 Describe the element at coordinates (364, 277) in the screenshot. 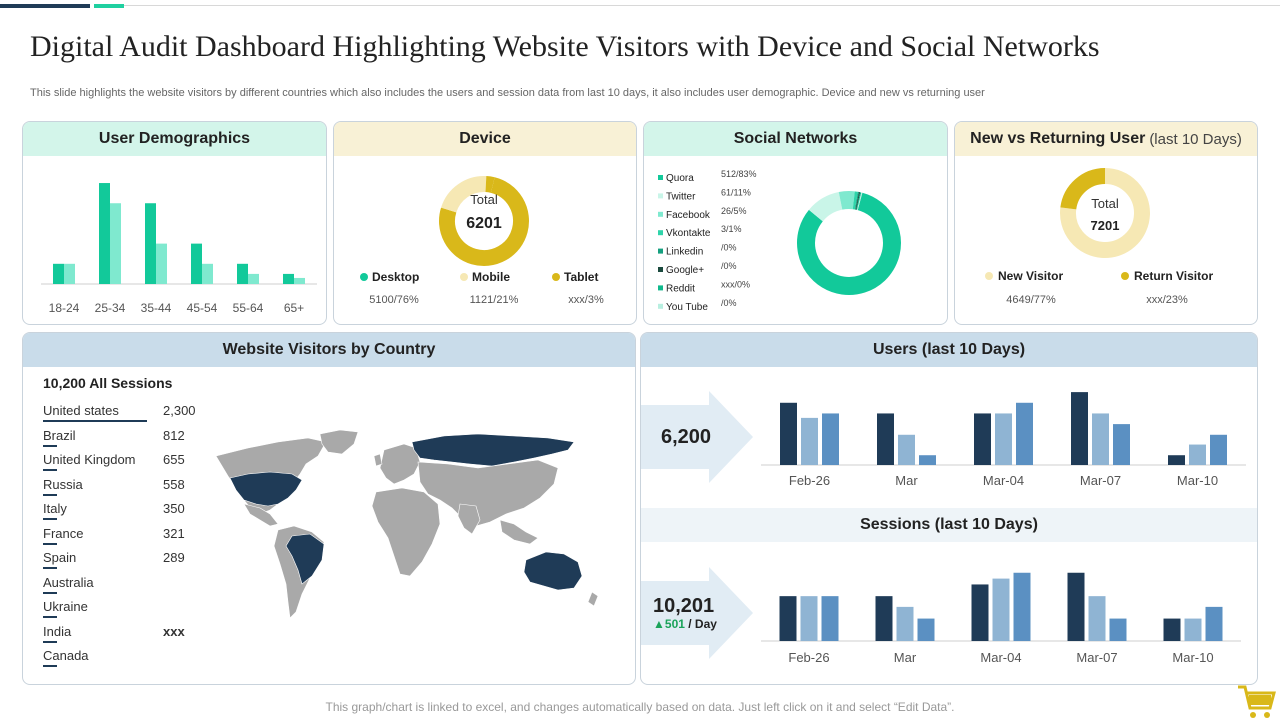

I see `device-legend-dot-desktop` at that location.